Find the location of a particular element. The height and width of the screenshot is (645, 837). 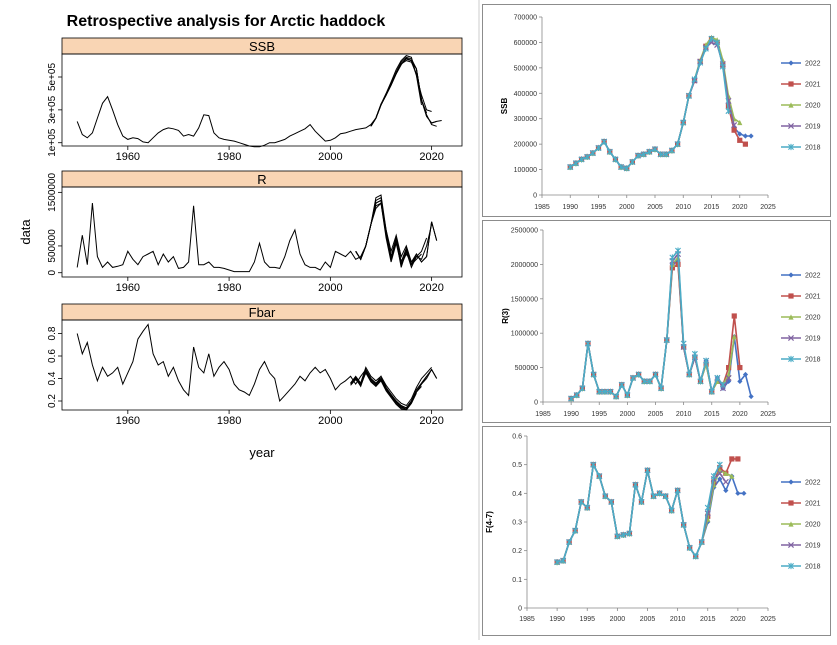

x-tick-label-fbar: 2020 is located at coordinates (431, 421).